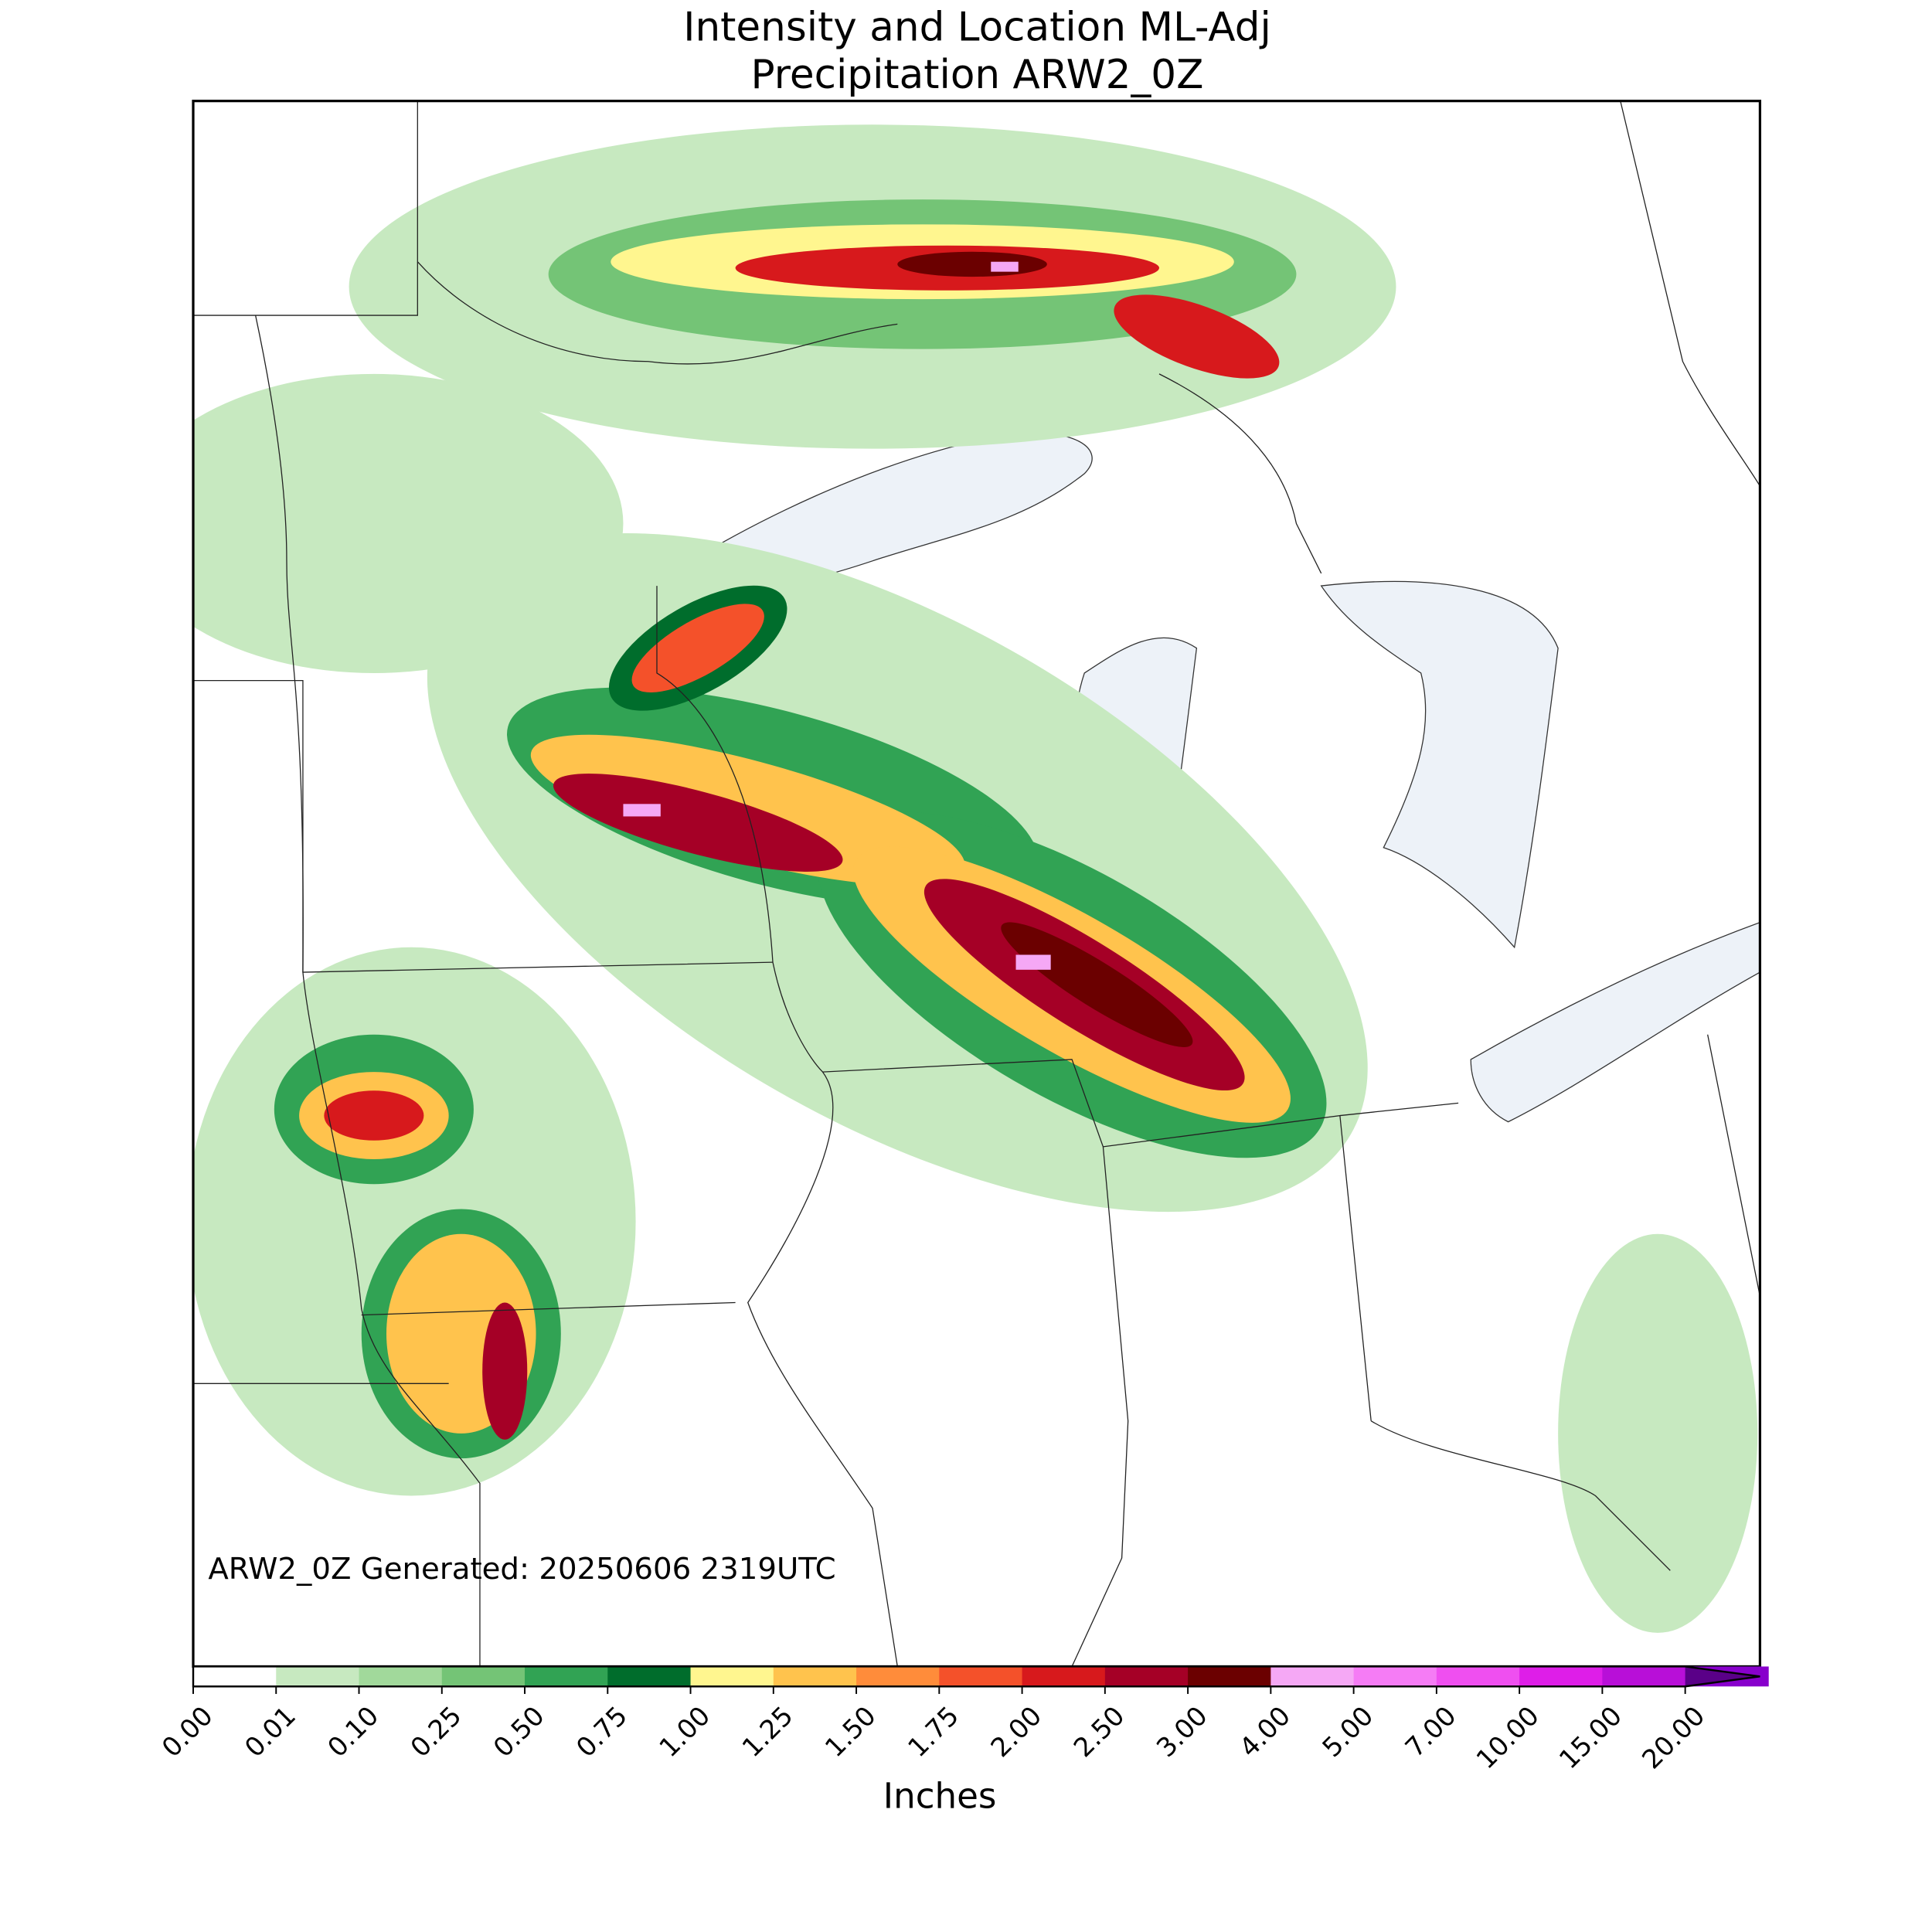 This screenshot has width=1932, height=1932. I want to click on colorbar-tick-label: 0.25, so click(436, 1731).